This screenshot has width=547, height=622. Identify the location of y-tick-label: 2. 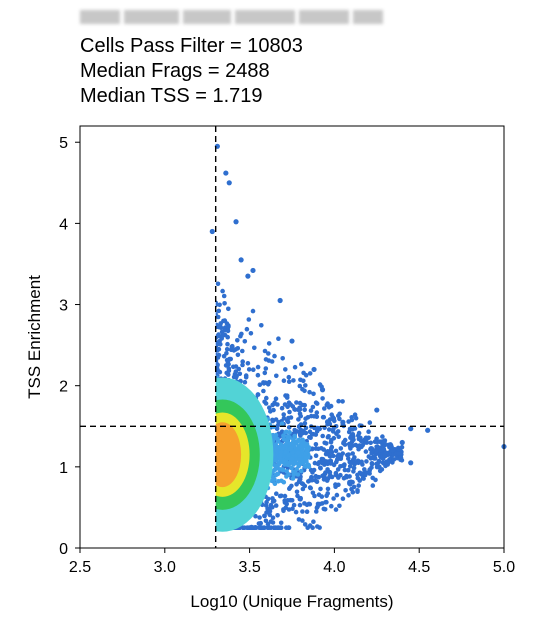
(63, 387).